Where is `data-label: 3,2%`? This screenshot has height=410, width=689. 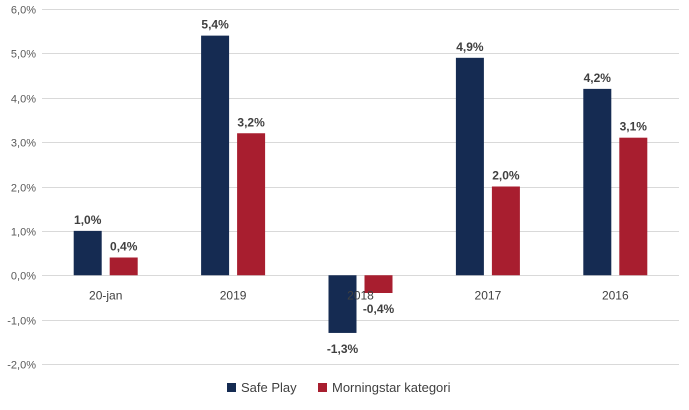 data-label: 3,2% is located at coordinates (251, 122).